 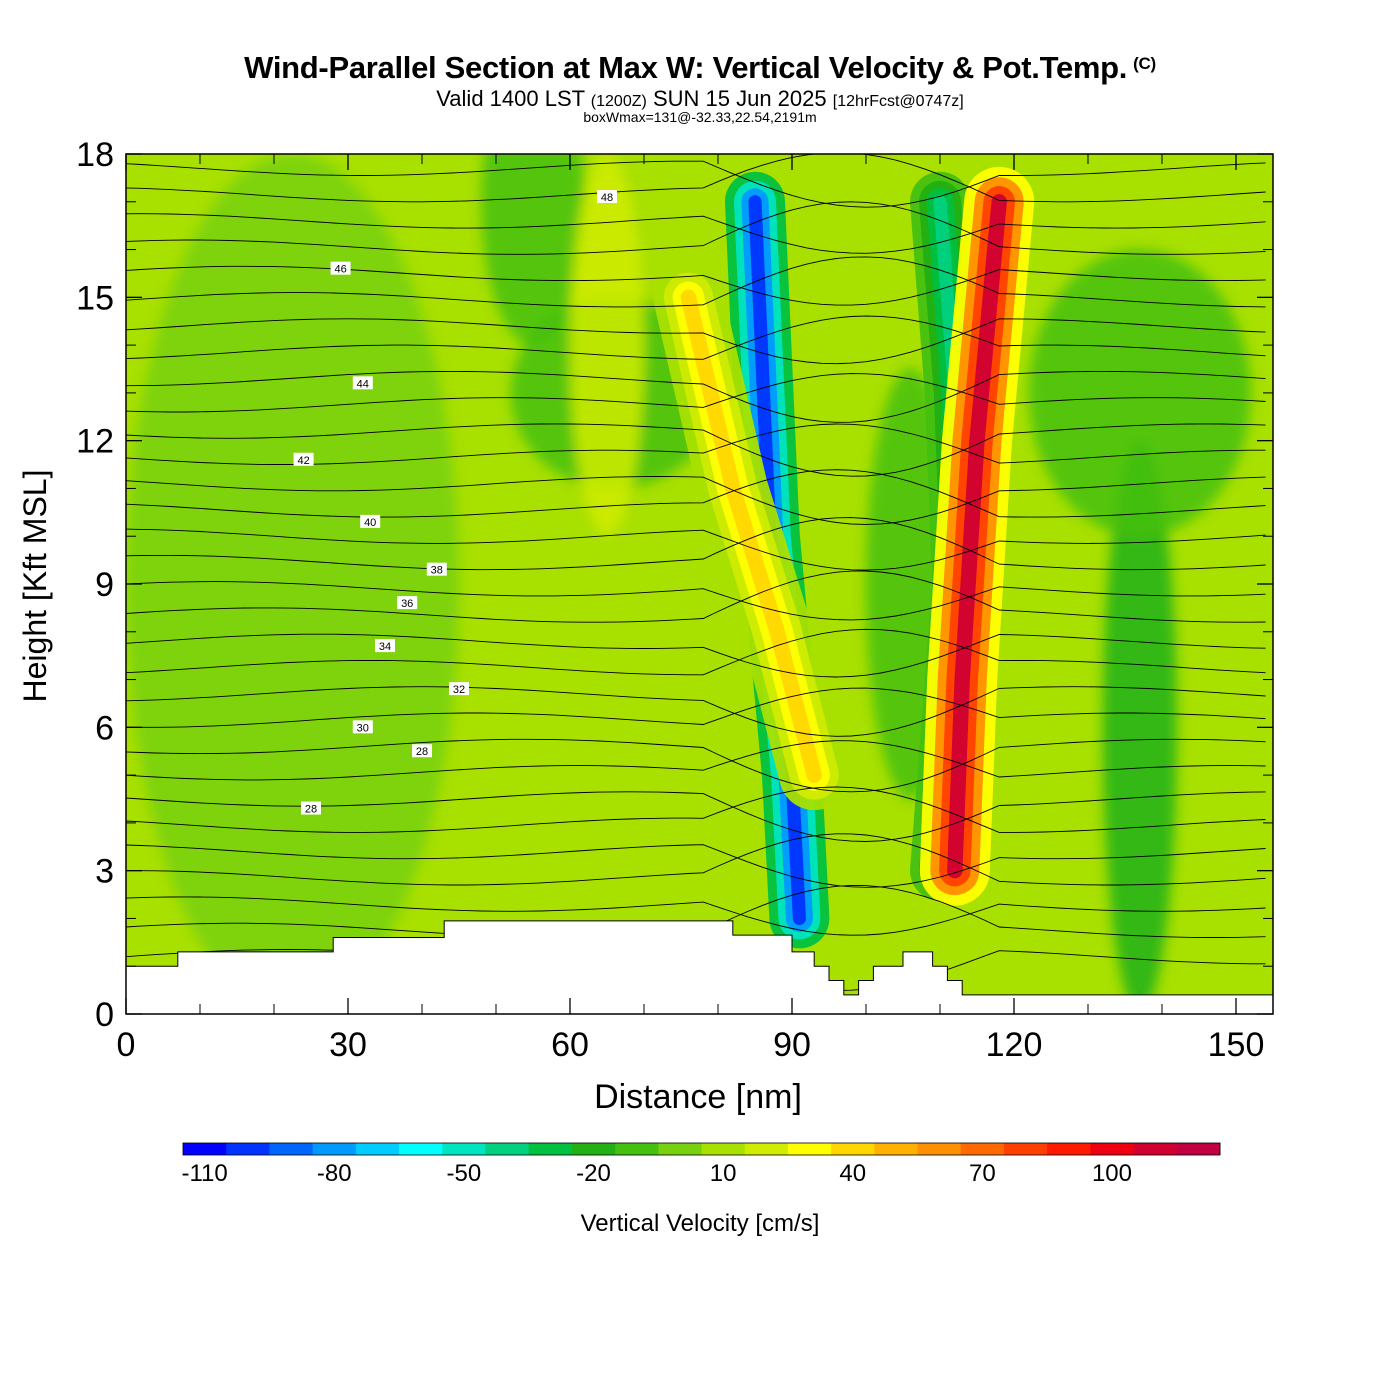 I want to click on theta-contour-label: 42, so click(x=303, y=459).